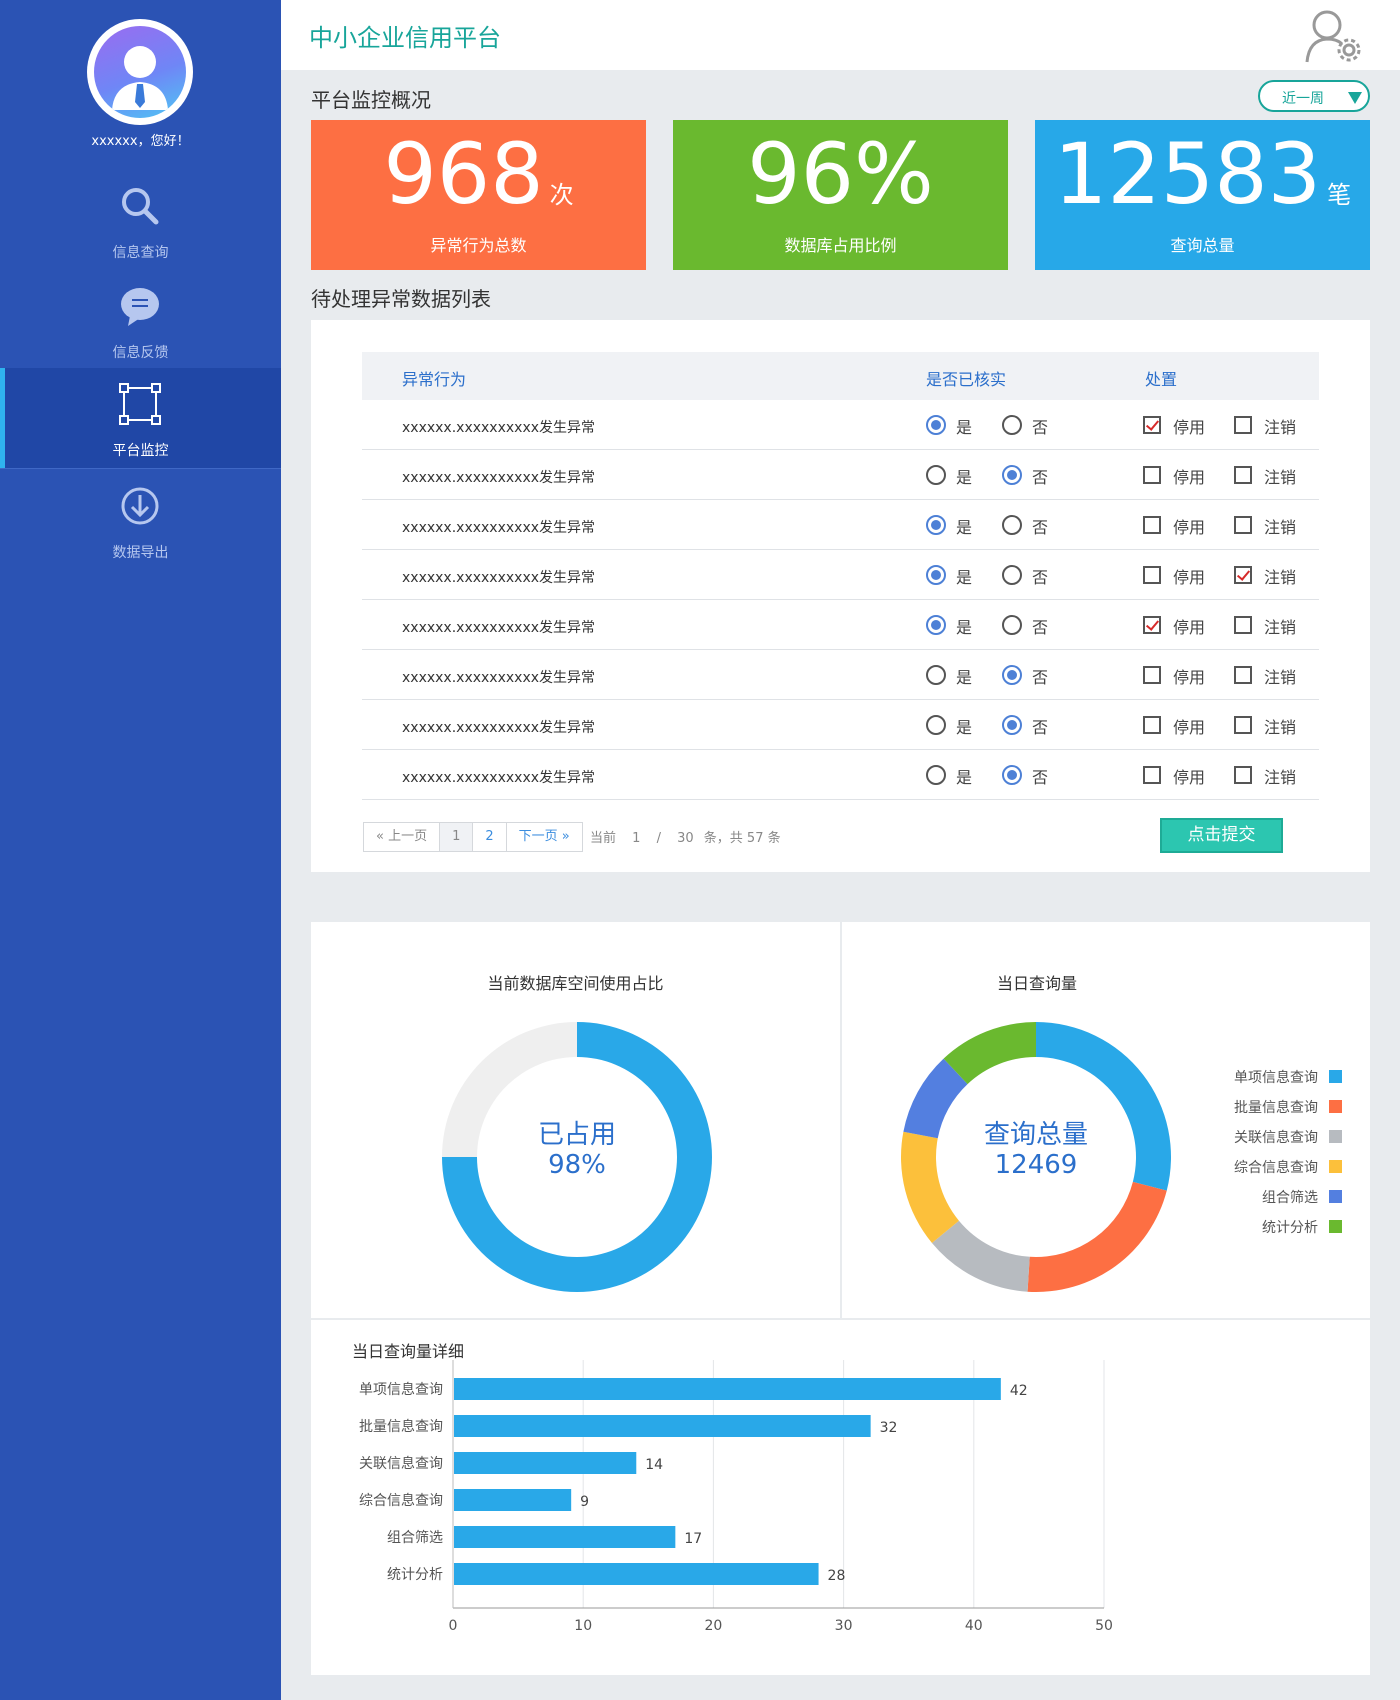 The width and height of the screenshot is (1400, 1700). I want to click on bar-category-label: 综合信息查询, so click(401, 1500).